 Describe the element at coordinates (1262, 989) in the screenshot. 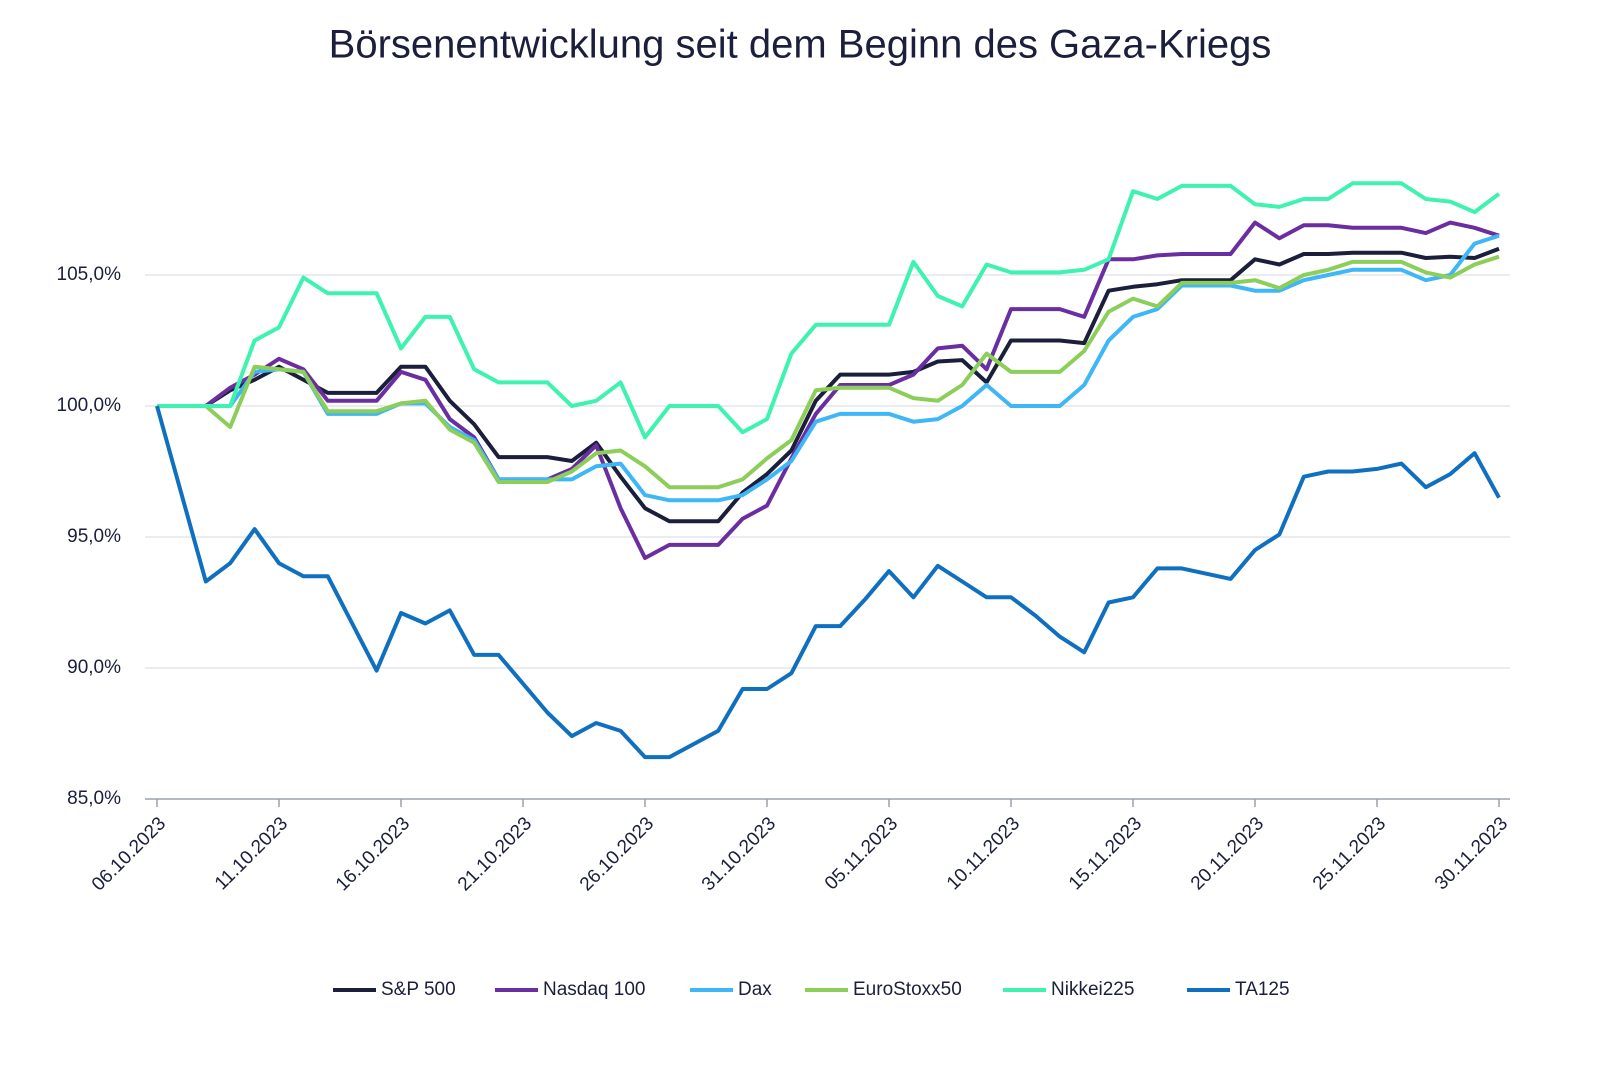

I see `legend-label: TA125` at that location.